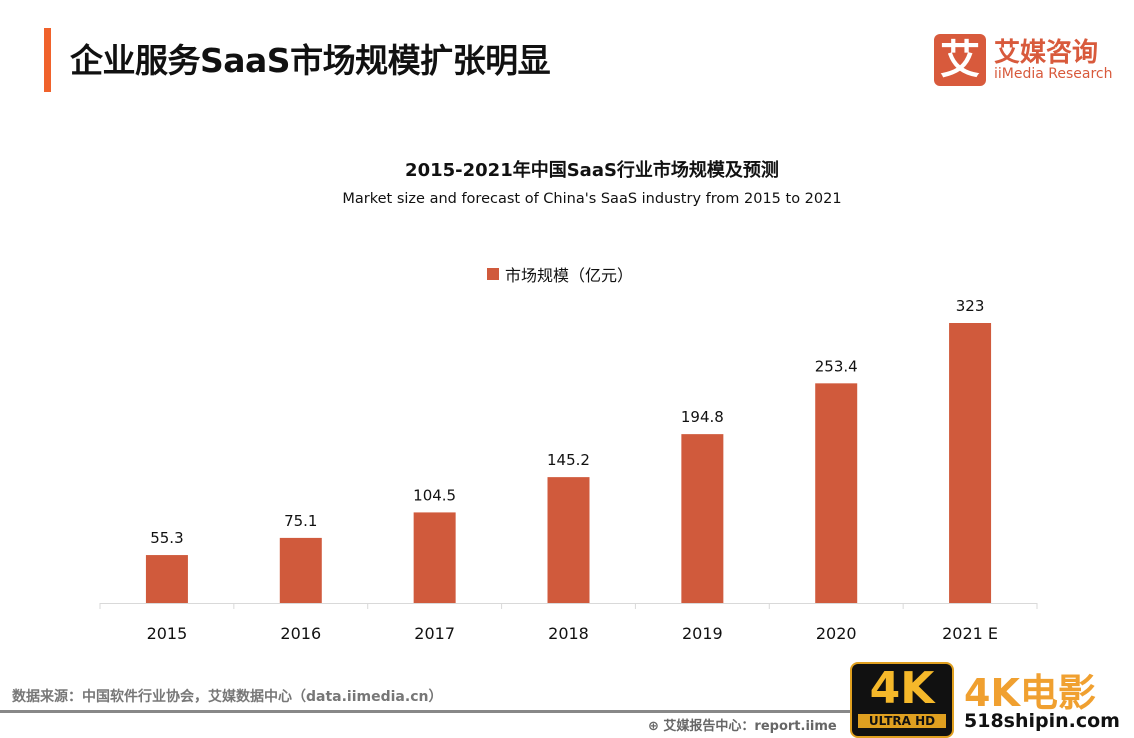  I want to click on x-tick-label: 2018, so click(568, 633).